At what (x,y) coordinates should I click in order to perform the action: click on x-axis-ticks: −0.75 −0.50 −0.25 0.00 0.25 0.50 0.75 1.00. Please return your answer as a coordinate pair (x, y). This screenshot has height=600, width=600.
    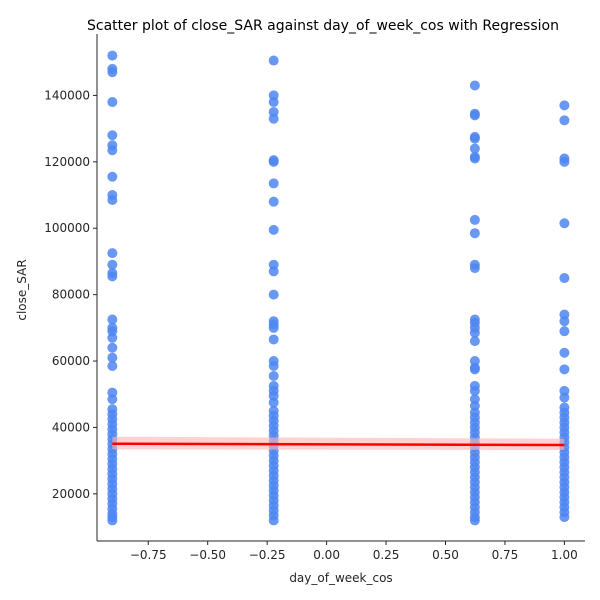
    Looking at the image, I should click on (354, 551).